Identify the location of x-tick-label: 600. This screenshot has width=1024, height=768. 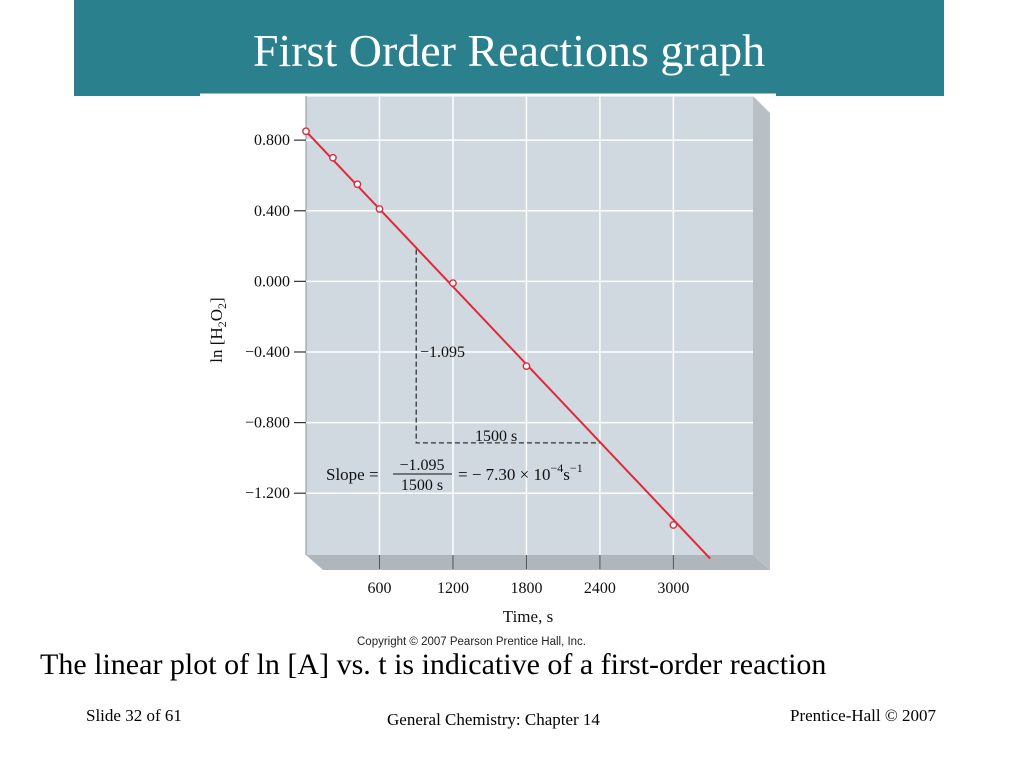
(379, 588).